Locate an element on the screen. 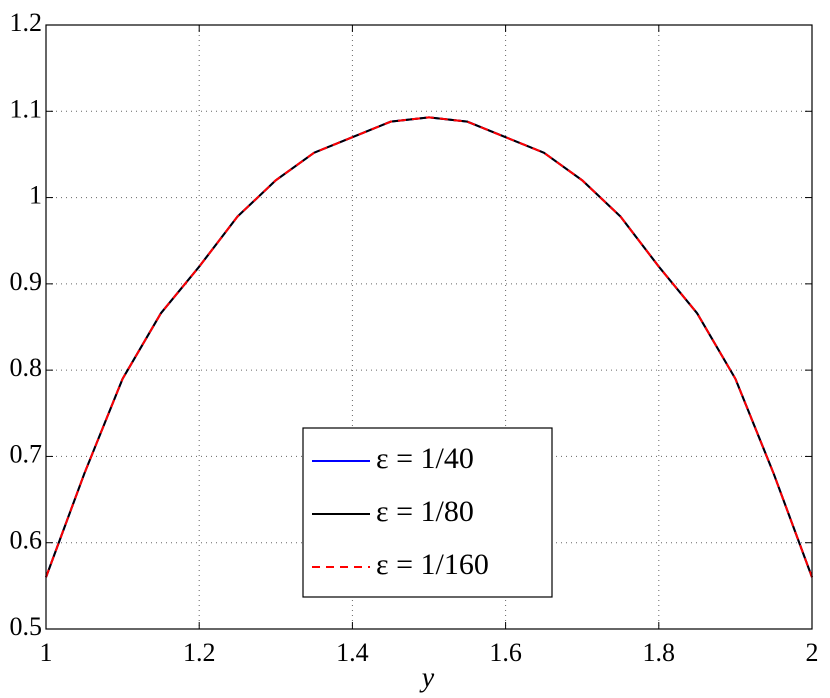 Image resolution: width=830 pixels, height=698 pixels. legend-box is located at coordinates (427, 512).